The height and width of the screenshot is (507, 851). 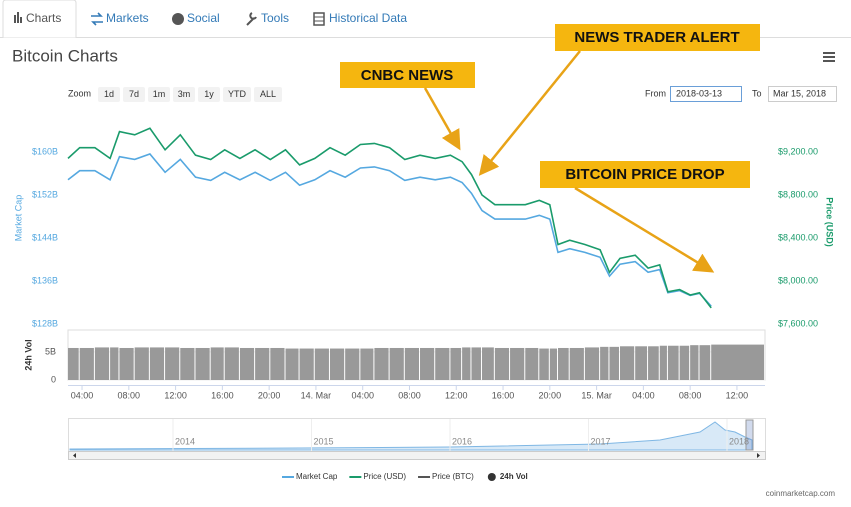 I want to click on menu-icon, so click(x=829, y=57).